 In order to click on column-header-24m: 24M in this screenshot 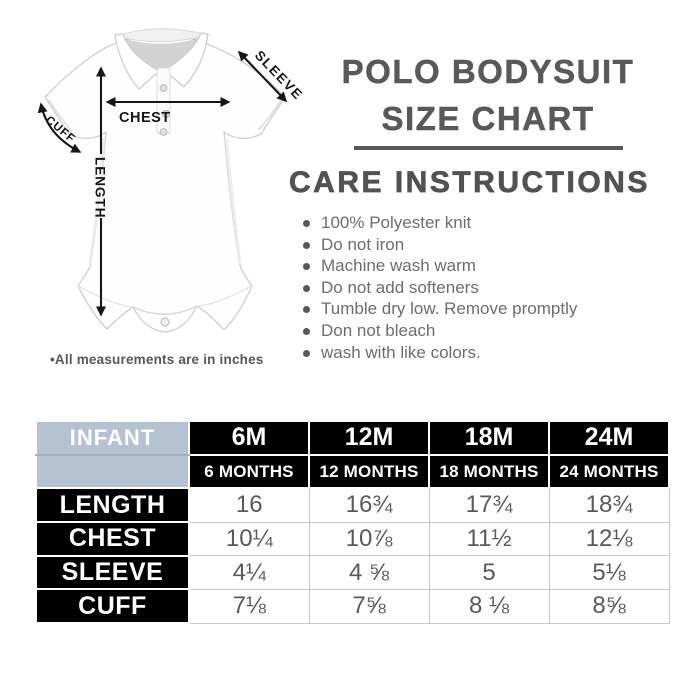, I will do `click(609, 438)`.